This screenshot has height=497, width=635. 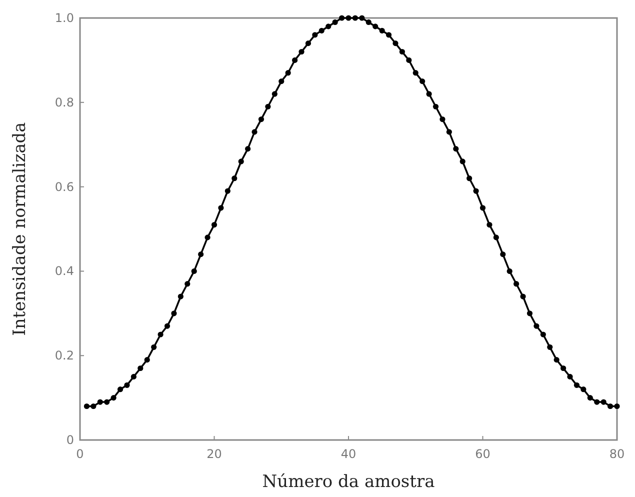 I want to click on y-tick-label: 0.8, so click(x=64, y=102).